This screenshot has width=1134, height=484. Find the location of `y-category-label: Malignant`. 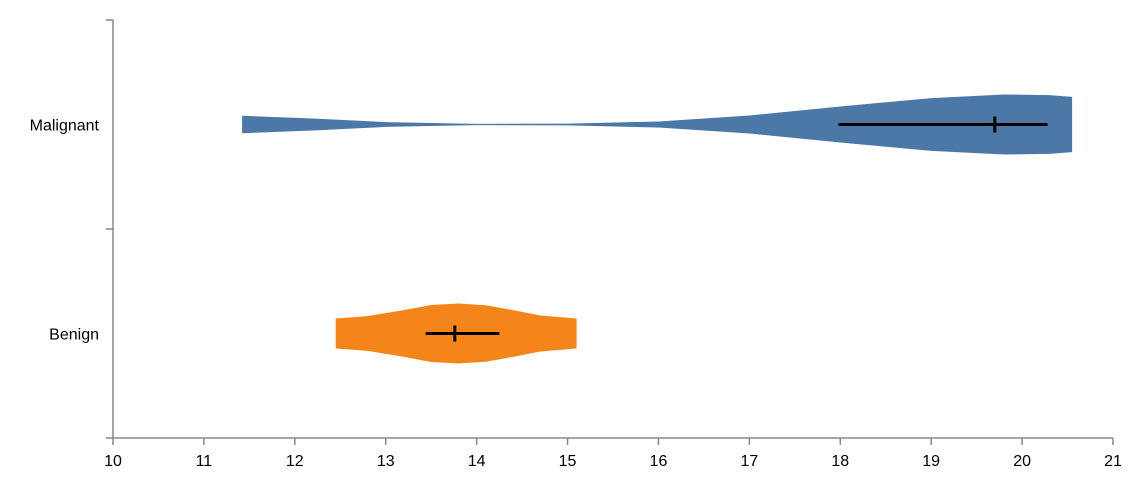

y-category-label: Malignant is located at coordinates (65, 126).